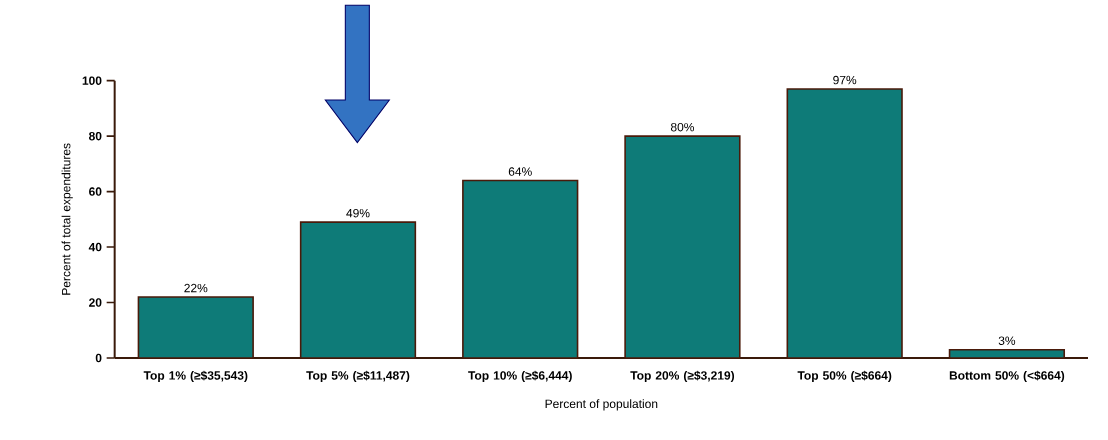  What do you see at coordinates (520, 171) in the screenshot?
I see `data-label: 64%` at bounding box center [520, 171].